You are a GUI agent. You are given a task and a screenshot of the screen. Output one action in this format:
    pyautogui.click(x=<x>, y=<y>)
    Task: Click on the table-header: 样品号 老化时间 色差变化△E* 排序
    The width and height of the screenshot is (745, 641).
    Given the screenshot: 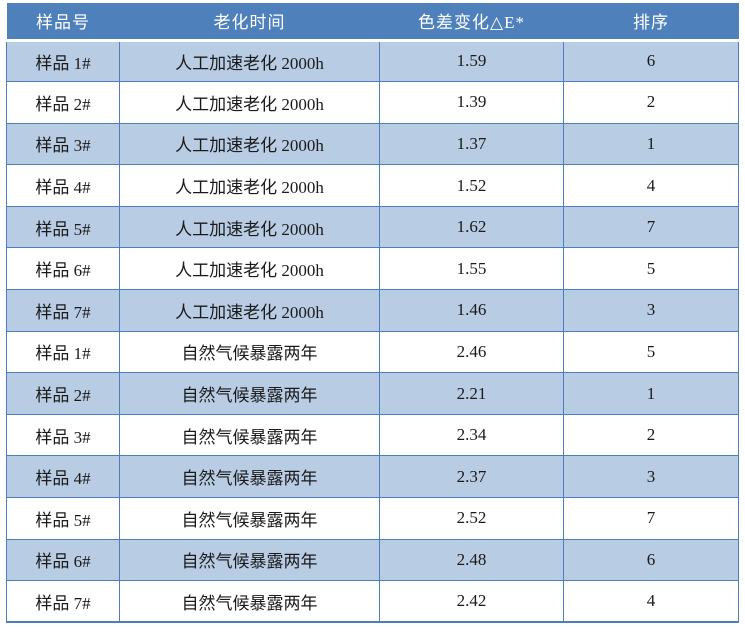 What is the action you would take?
    pyautogui.click(x=372, y=22)
    